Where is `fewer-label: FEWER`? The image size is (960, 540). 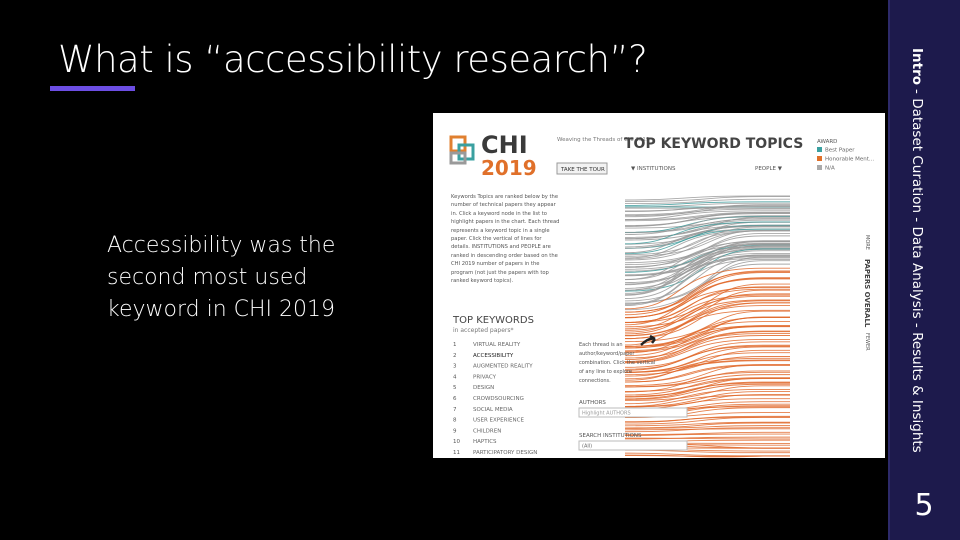 fewer-label: FEWER is located at coordinates (867, 342).